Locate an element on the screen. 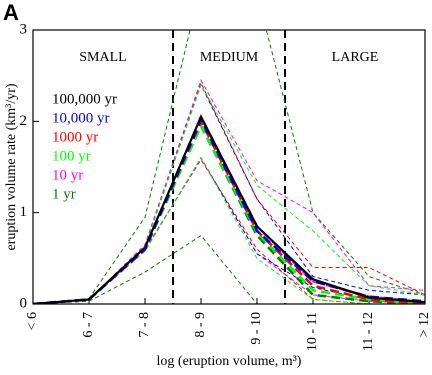 The width and height of the screenshot is (432, 375). region-label: SMALL is located at coordinates (102, 57).